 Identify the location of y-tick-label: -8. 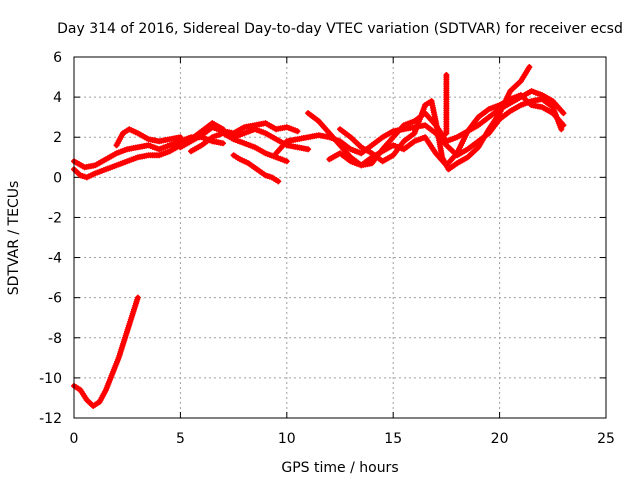
(55, 339).